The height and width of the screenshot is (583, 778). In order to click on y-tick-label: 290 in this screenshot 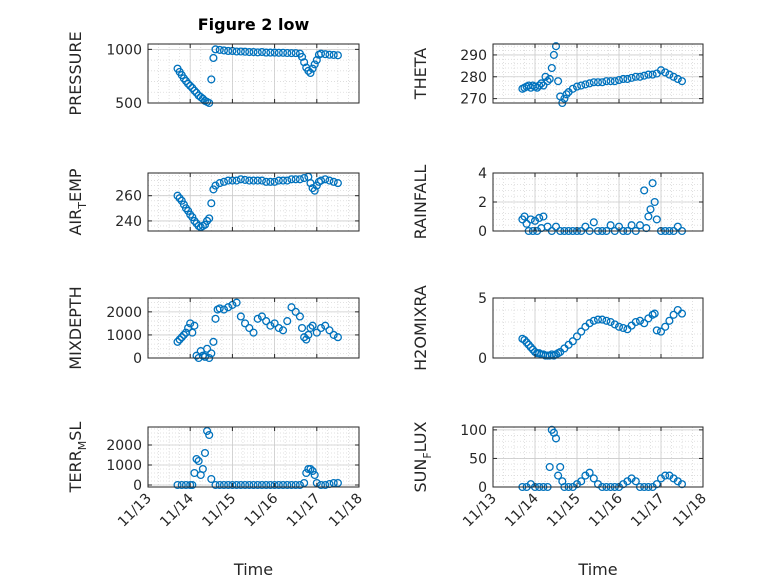, I will do `click(473, 56)`.